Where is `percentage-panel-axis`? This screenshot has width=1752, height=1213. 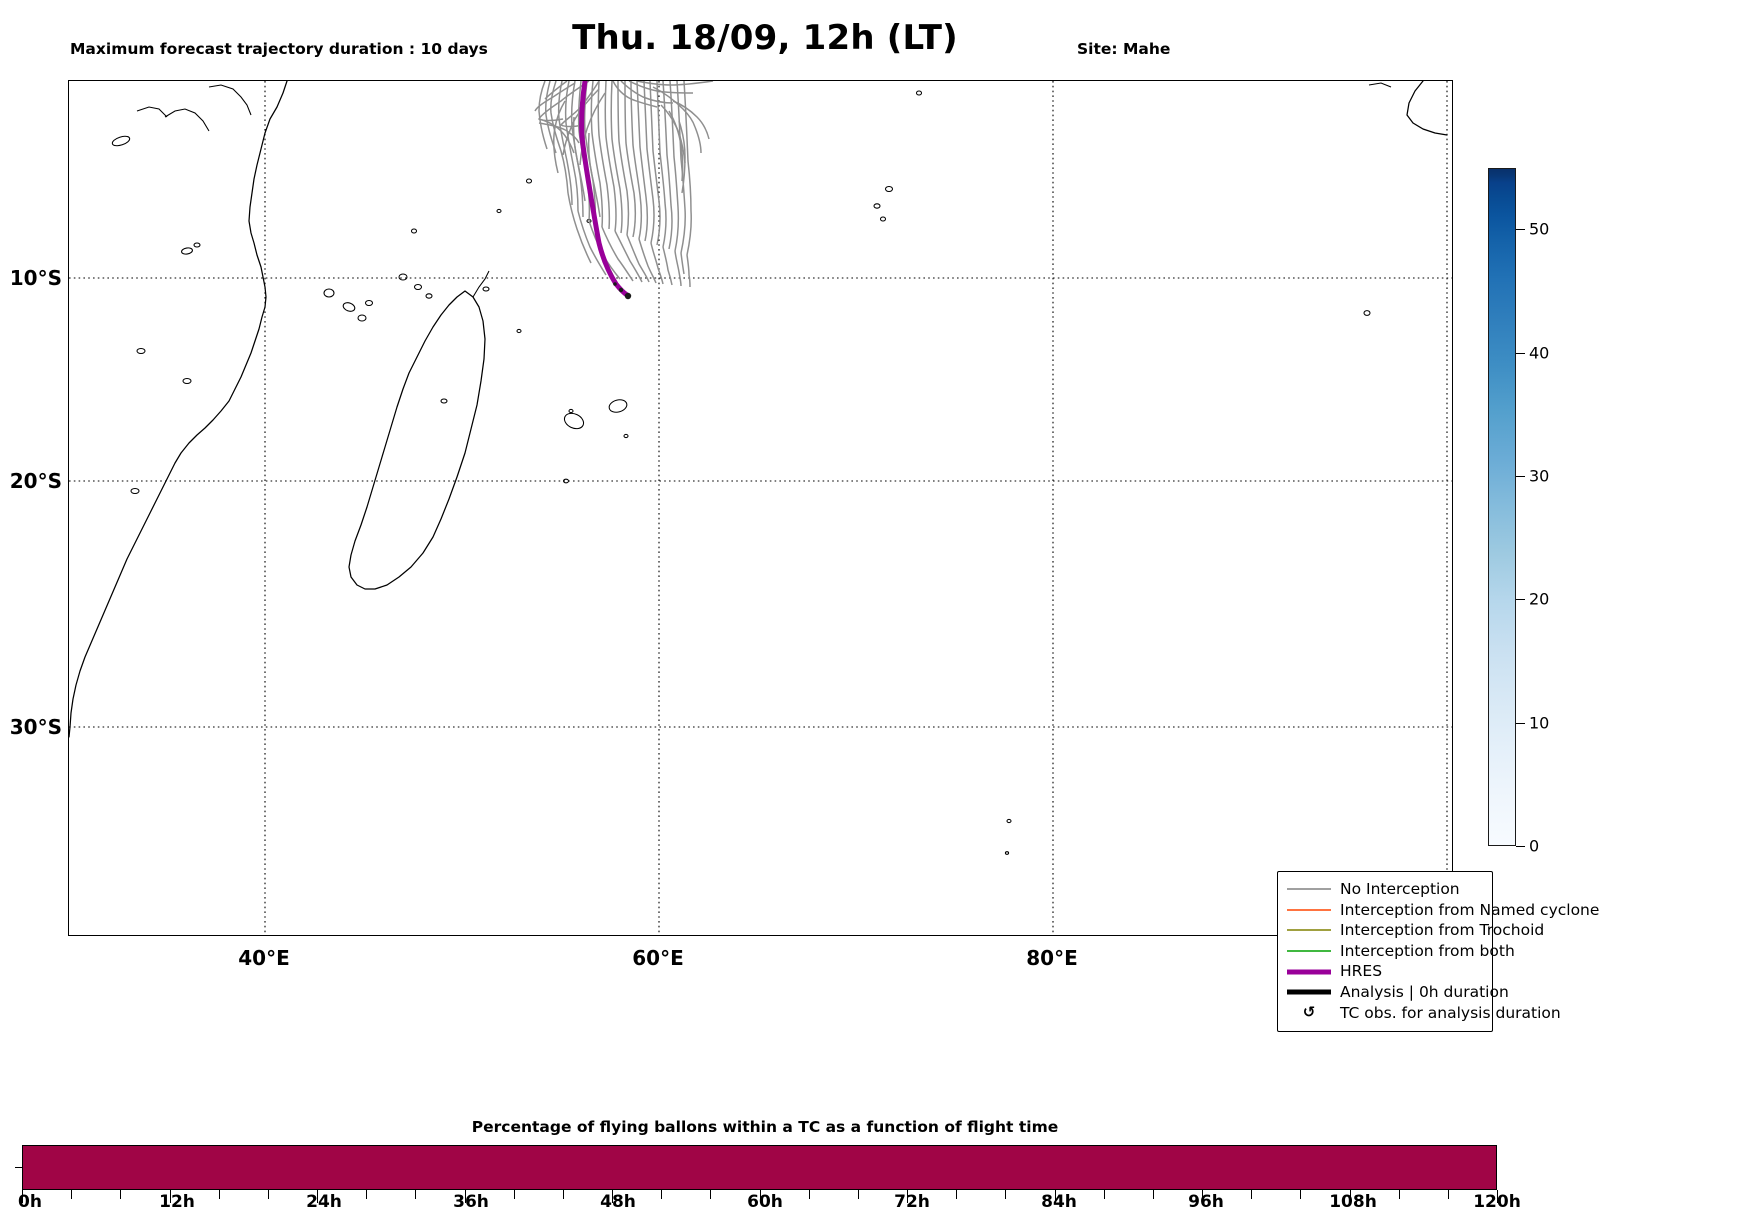 percentage-panel-axis is located at coordinates (756, 1174).